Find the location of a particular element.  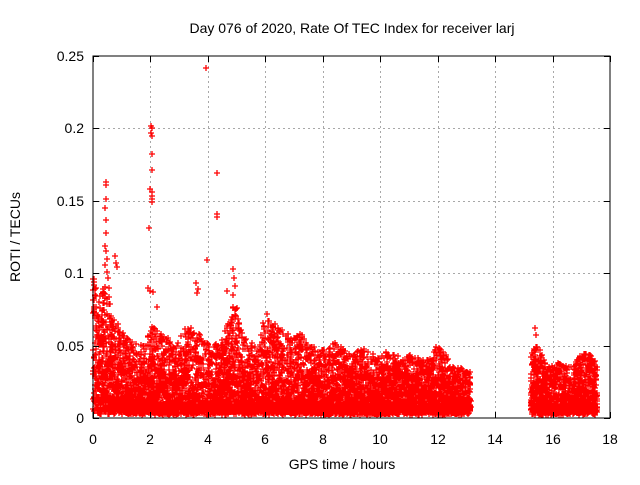

x-tick-label: 2 is located at coordinates (150, 439).